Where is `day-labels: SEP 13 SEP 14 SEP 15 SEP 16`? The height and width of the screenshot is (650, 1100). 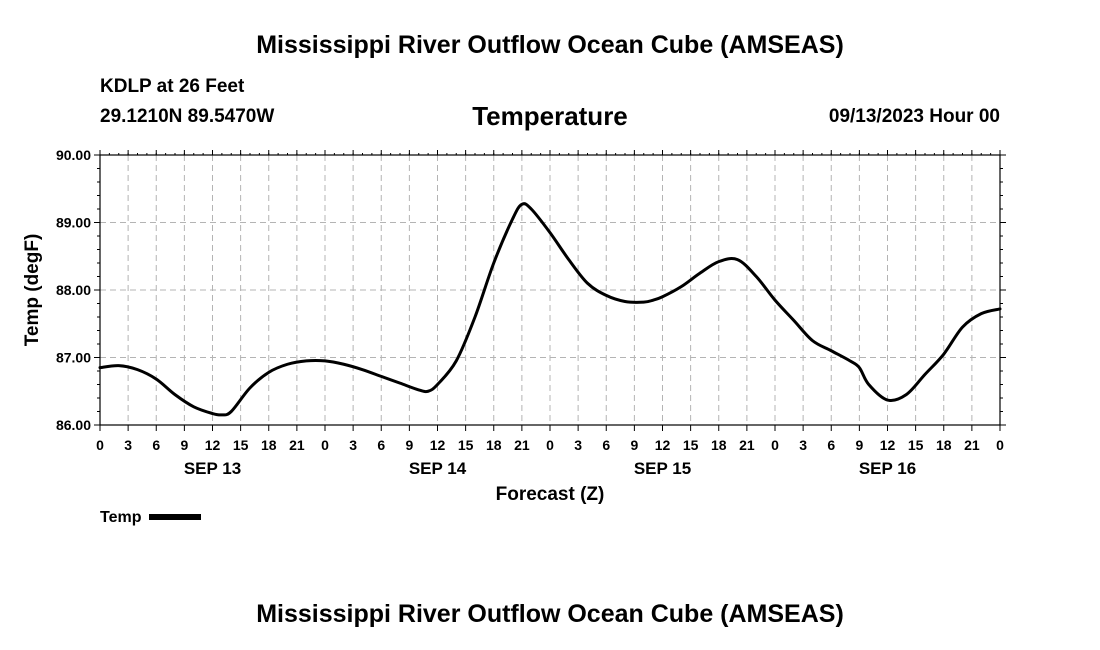 day-labels: SEP 13 SEP 14 SEP 15 SEP 16 is located at coordinates (550, 468).